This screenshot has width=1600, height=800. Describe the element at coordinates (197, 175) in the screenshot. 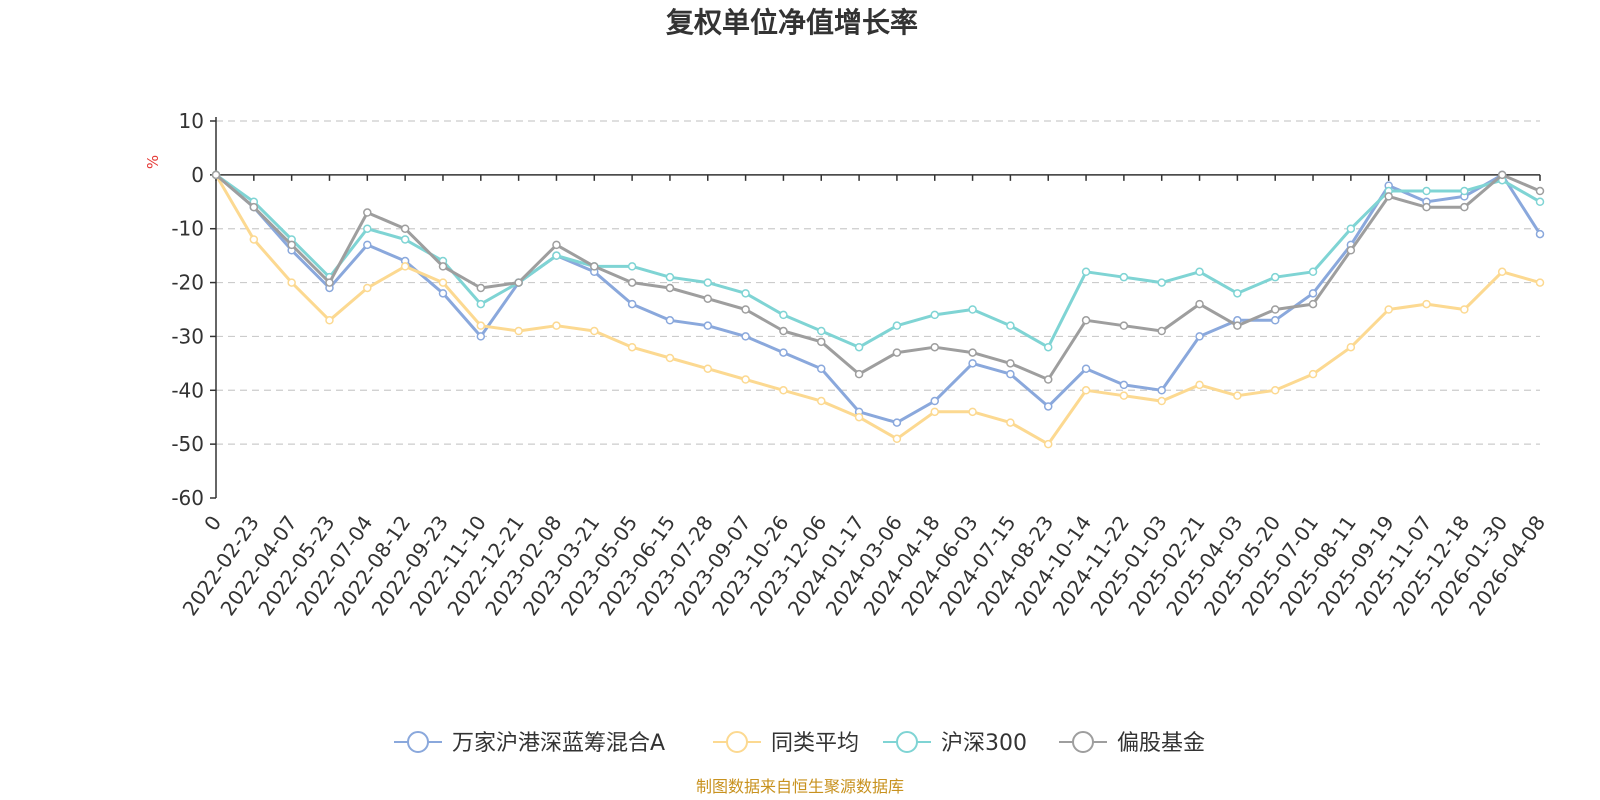

I see `y-tick-label: 0` at that location.